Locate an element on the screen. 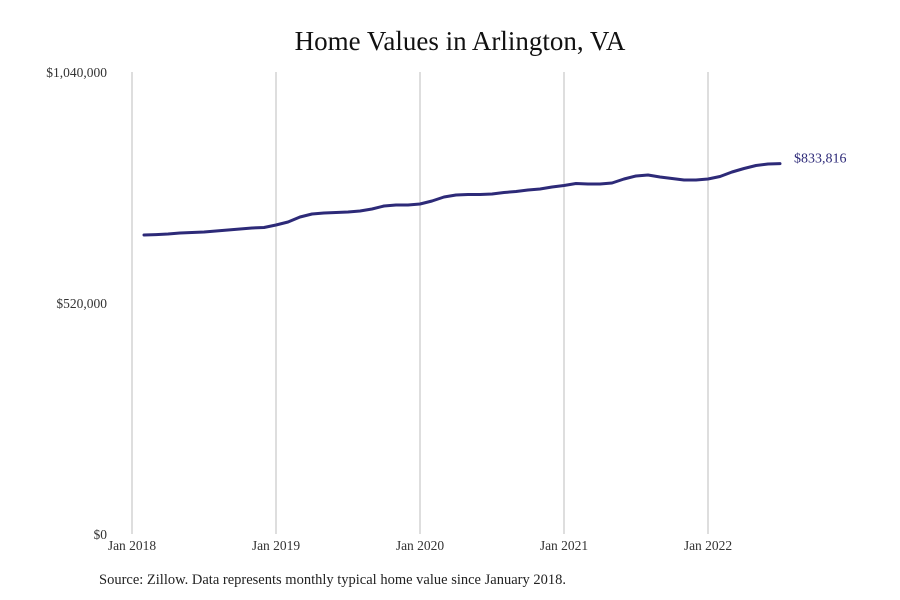  x-axis: Jan 2018 Jan 2019 Jan 2020 Jan 2021 Jan 2022 is located at coordinates (420, 545).